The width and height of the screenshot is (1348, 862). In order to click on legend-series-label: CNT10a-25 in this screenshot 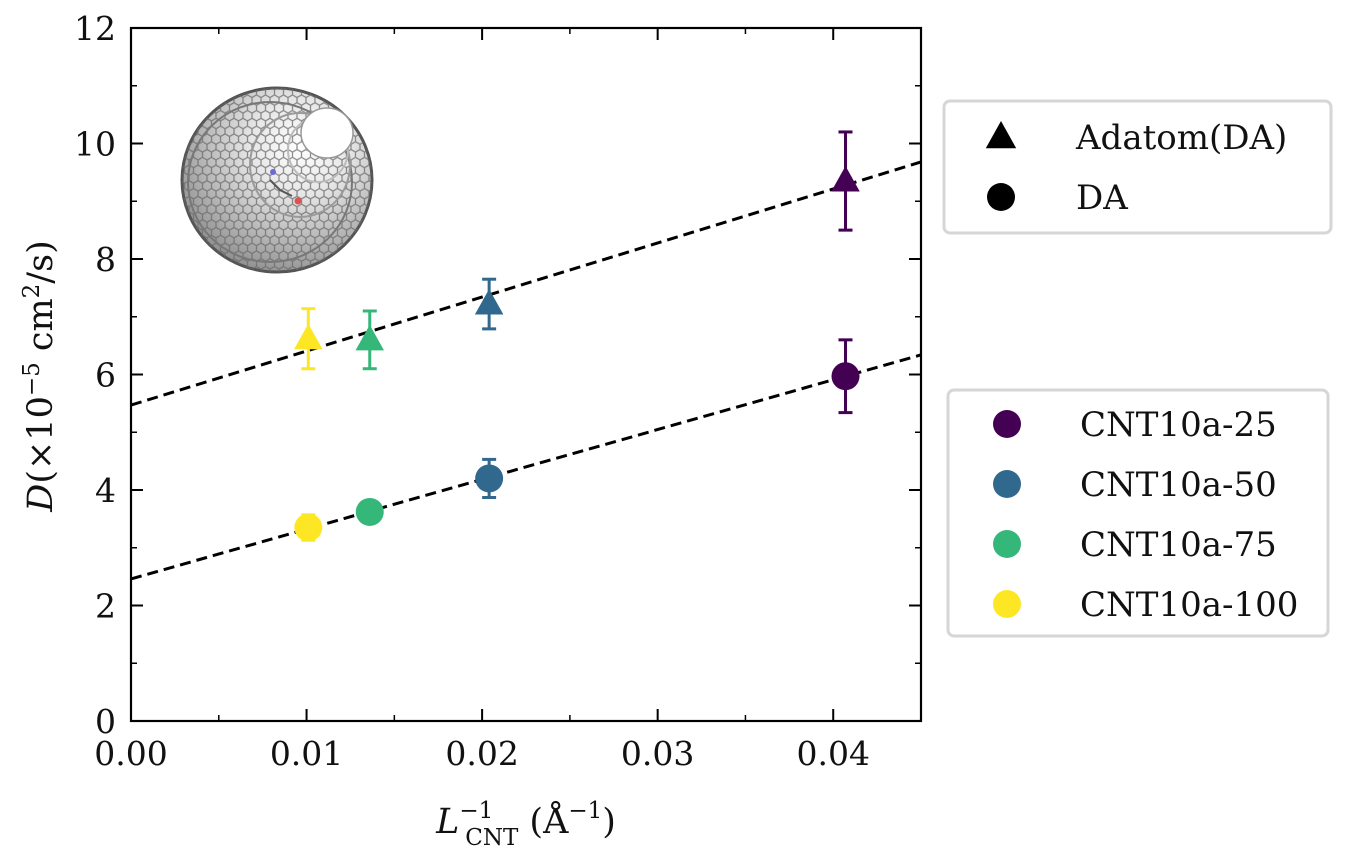, I will do `click(1178, 425)`.